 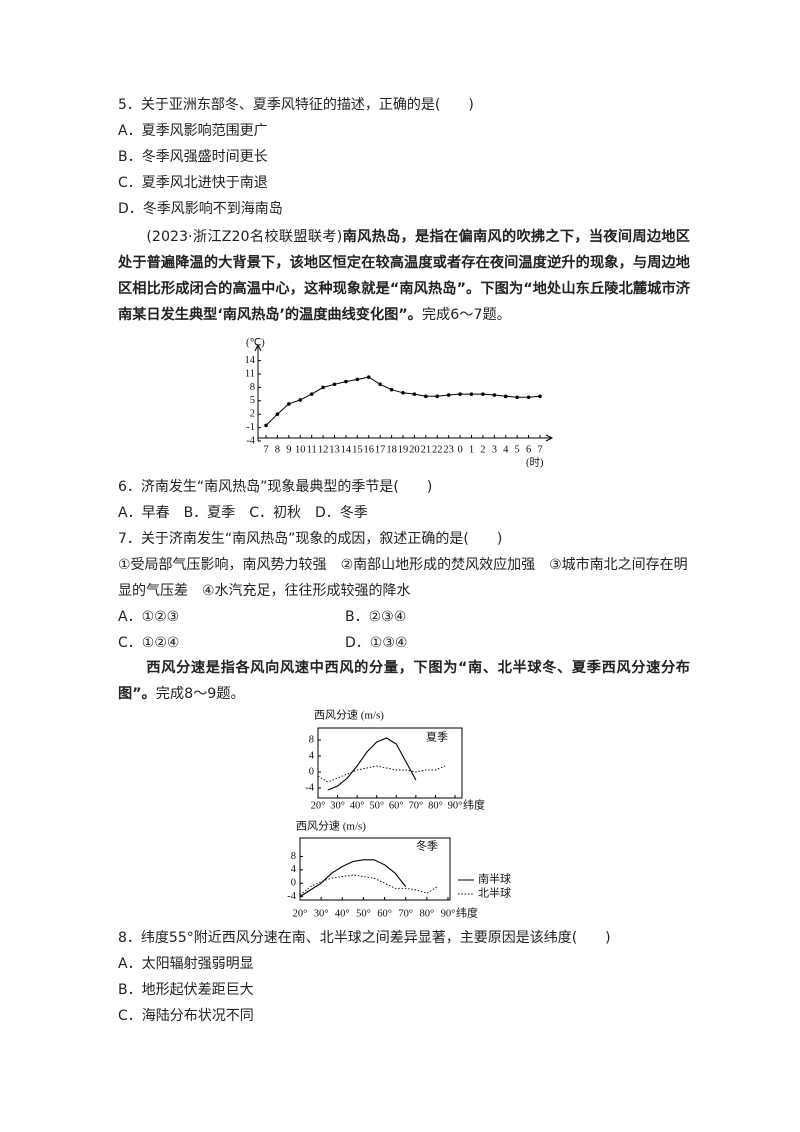 I want to click on x-tick-label: 4, so click(x=506, y=449).